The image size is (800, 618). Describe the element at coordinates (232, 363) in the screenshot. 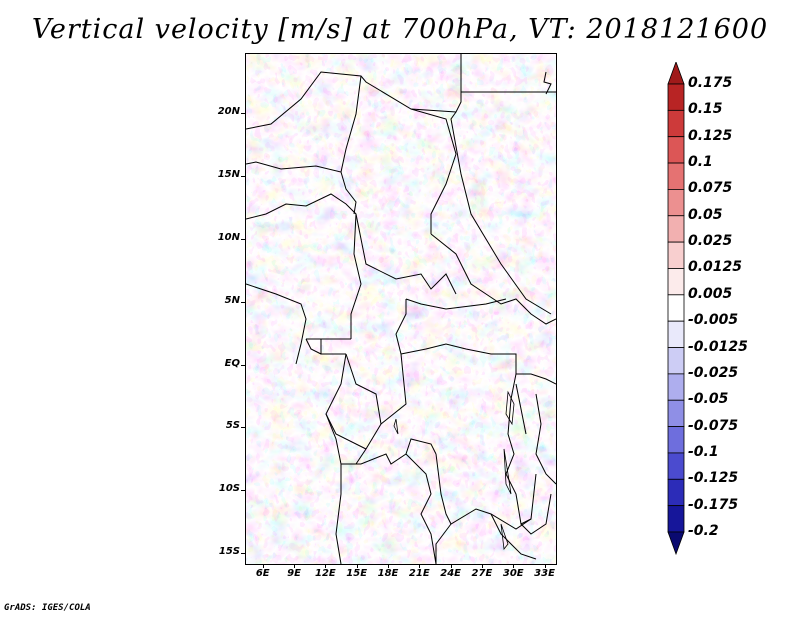

I see `latitude-tick-label: EQ` at that location.